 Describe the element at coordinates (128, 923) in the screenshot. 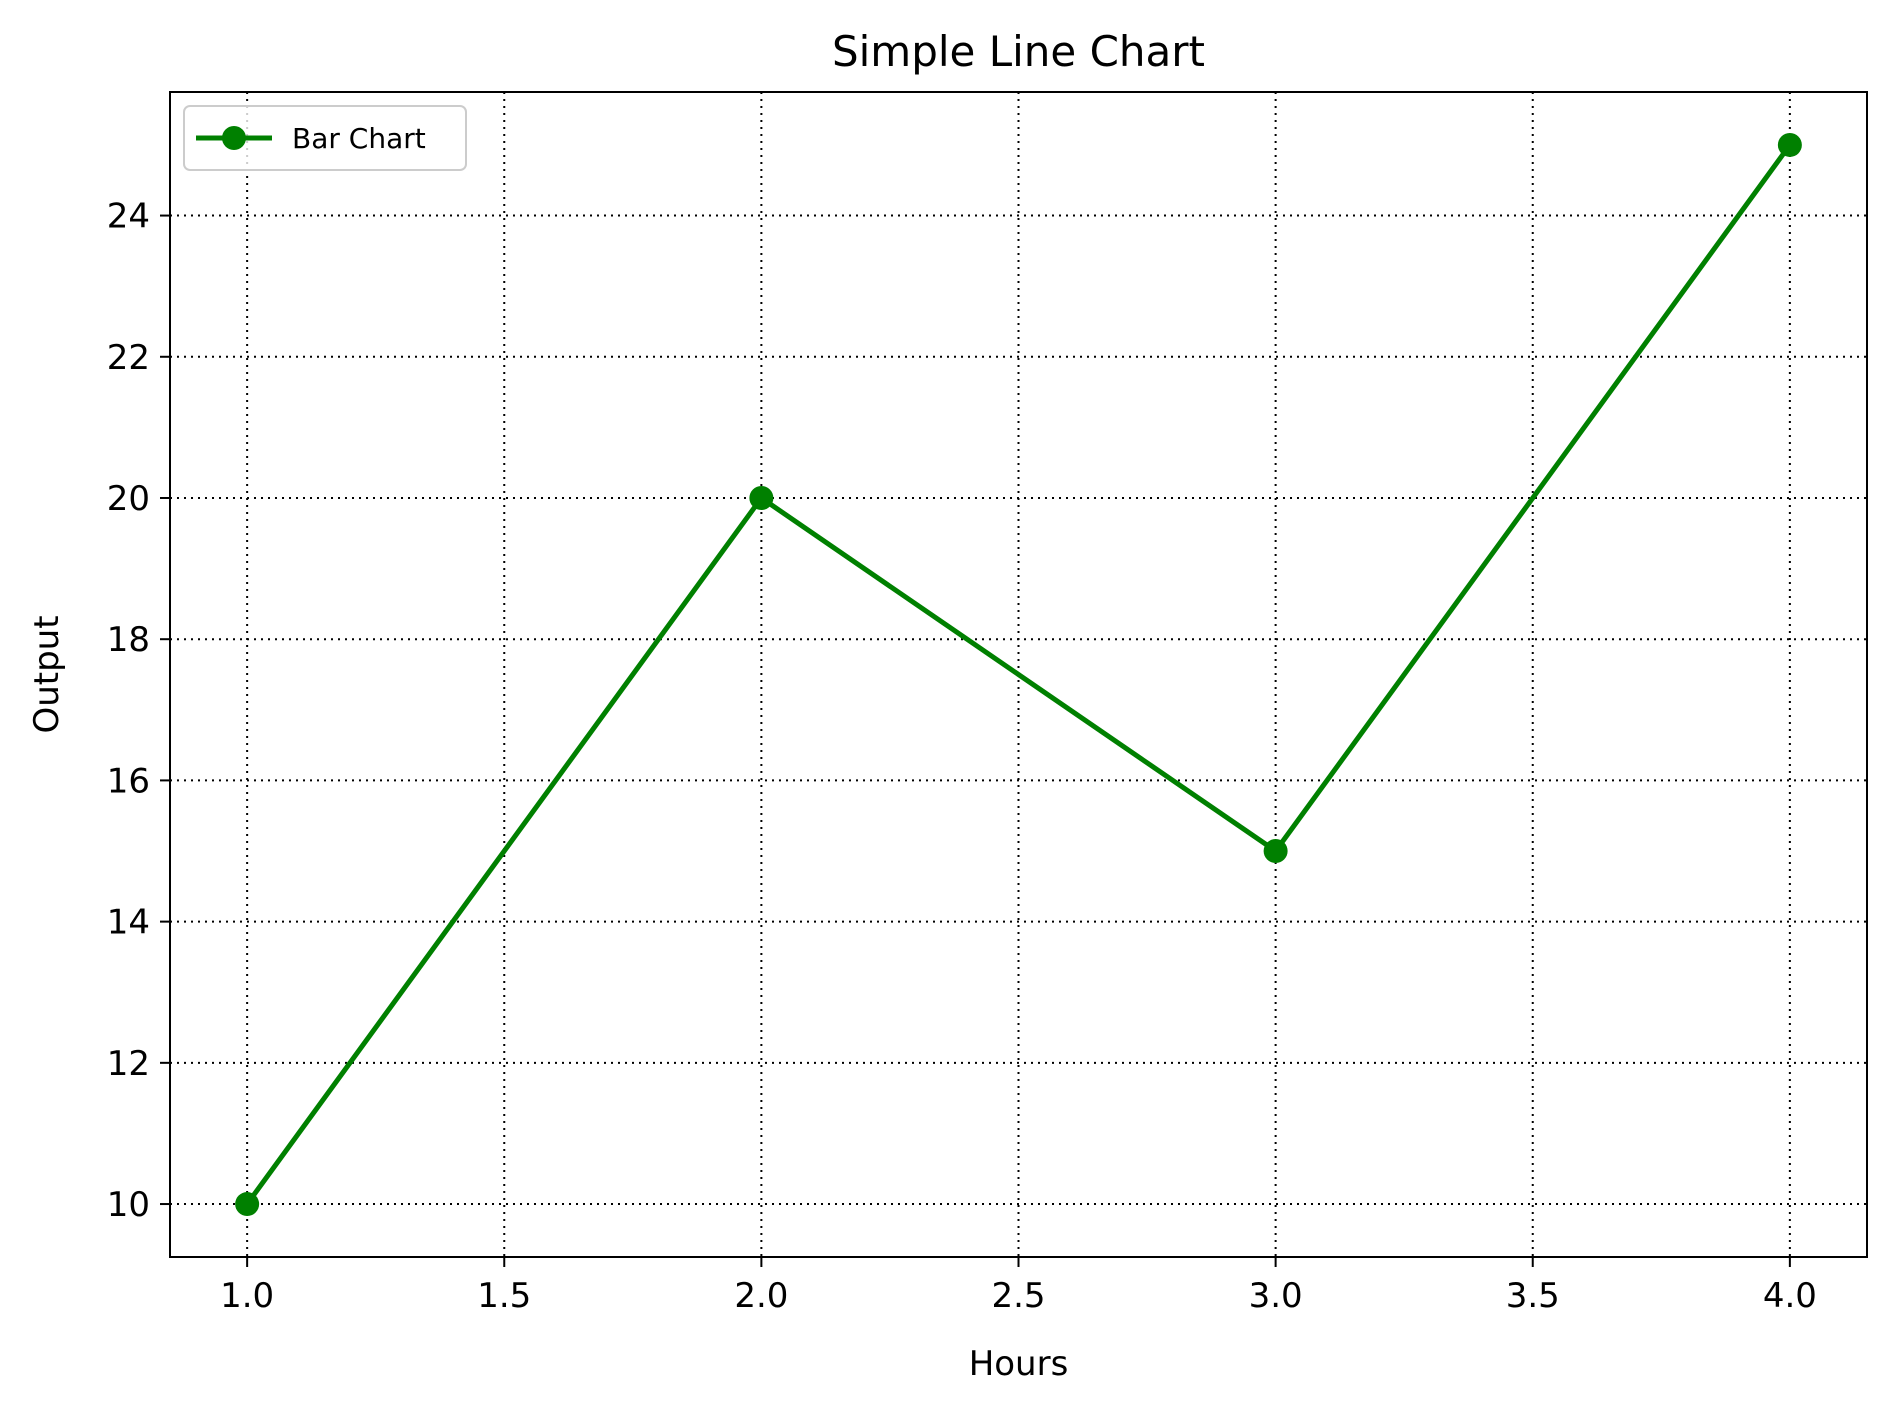

I see `y-tick-label: 14` at that location.